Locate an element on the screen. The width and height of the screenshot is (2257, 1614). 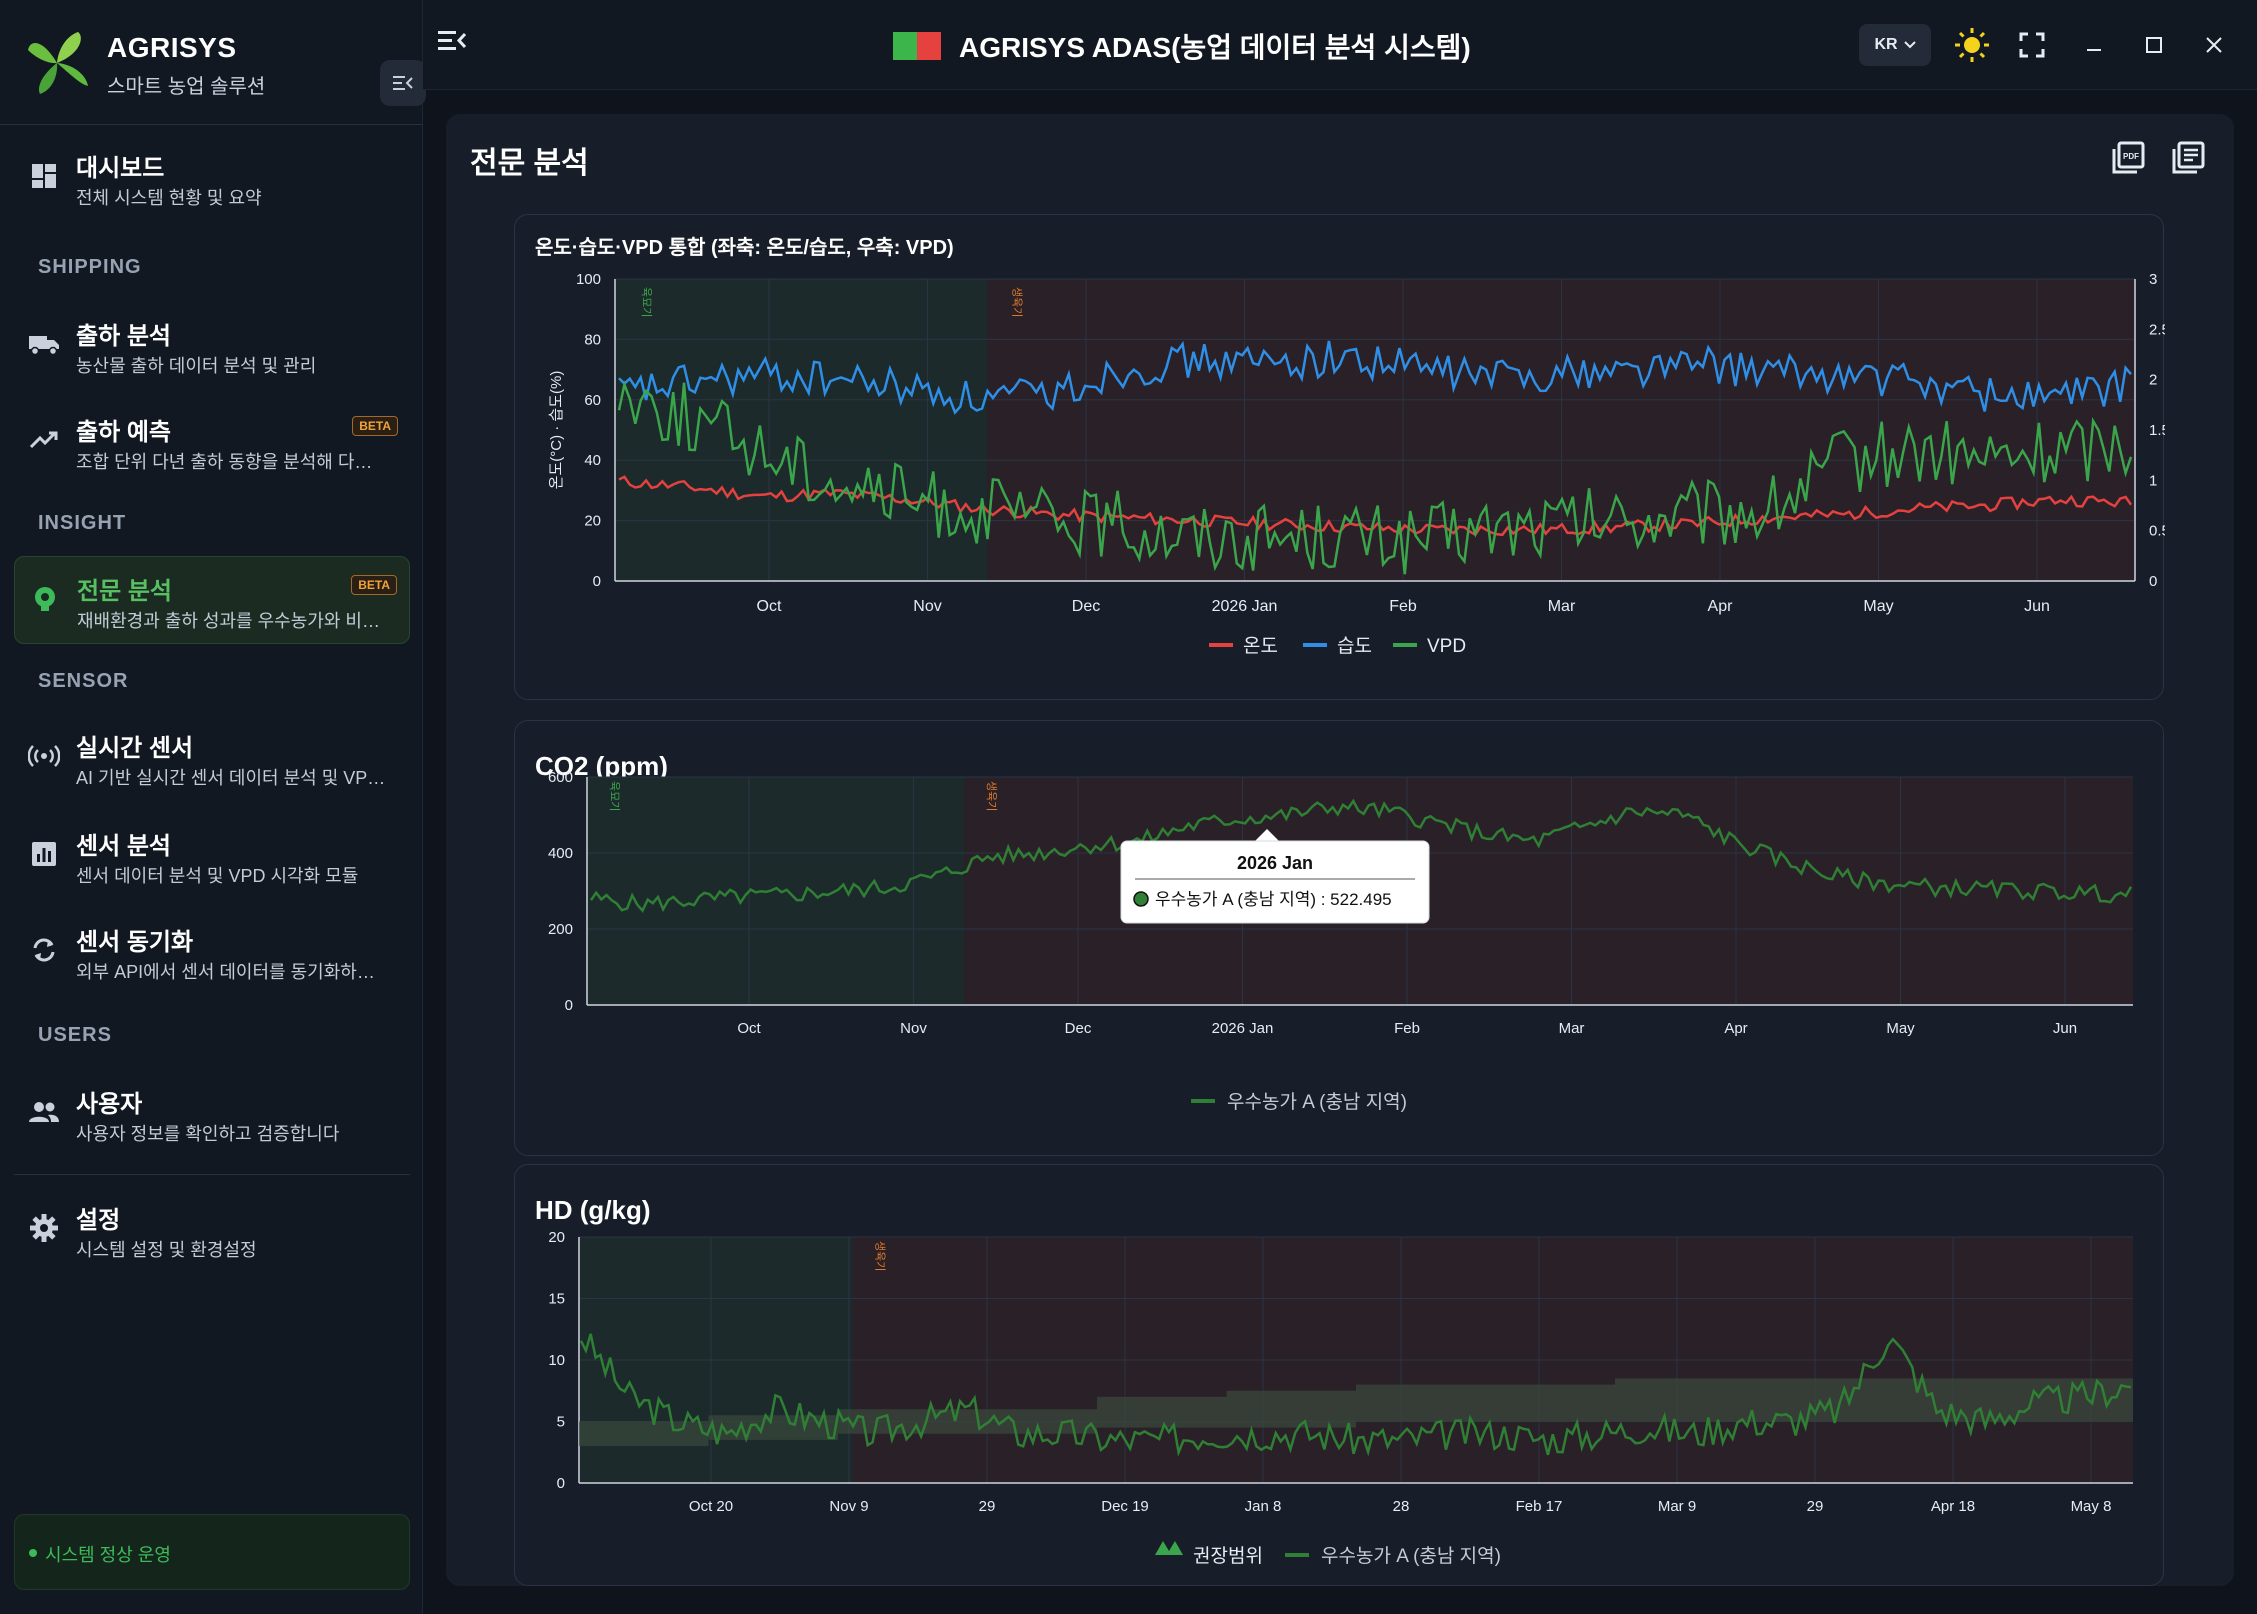
window-close-button is located at coordinates (2214, 45).